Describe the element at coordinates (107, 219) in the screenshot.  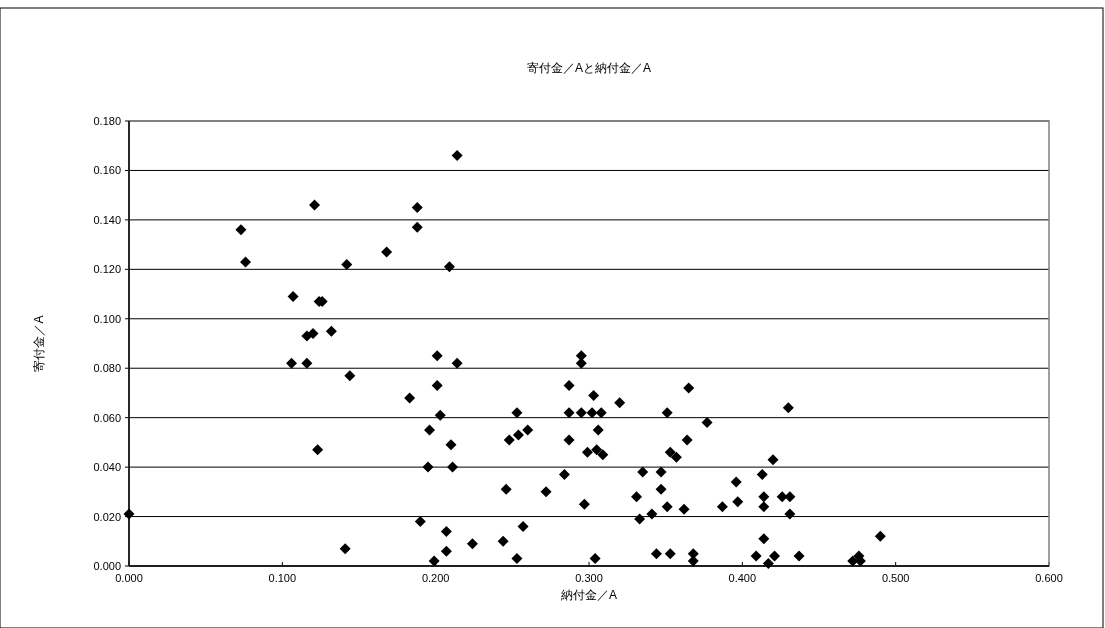
I see `y-tick-label: 0.140` at that location.